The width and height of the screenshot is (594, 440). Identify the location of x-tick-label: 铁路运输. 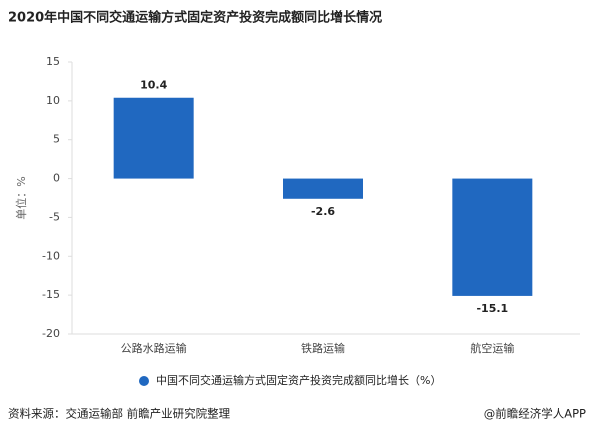
(323, 348).